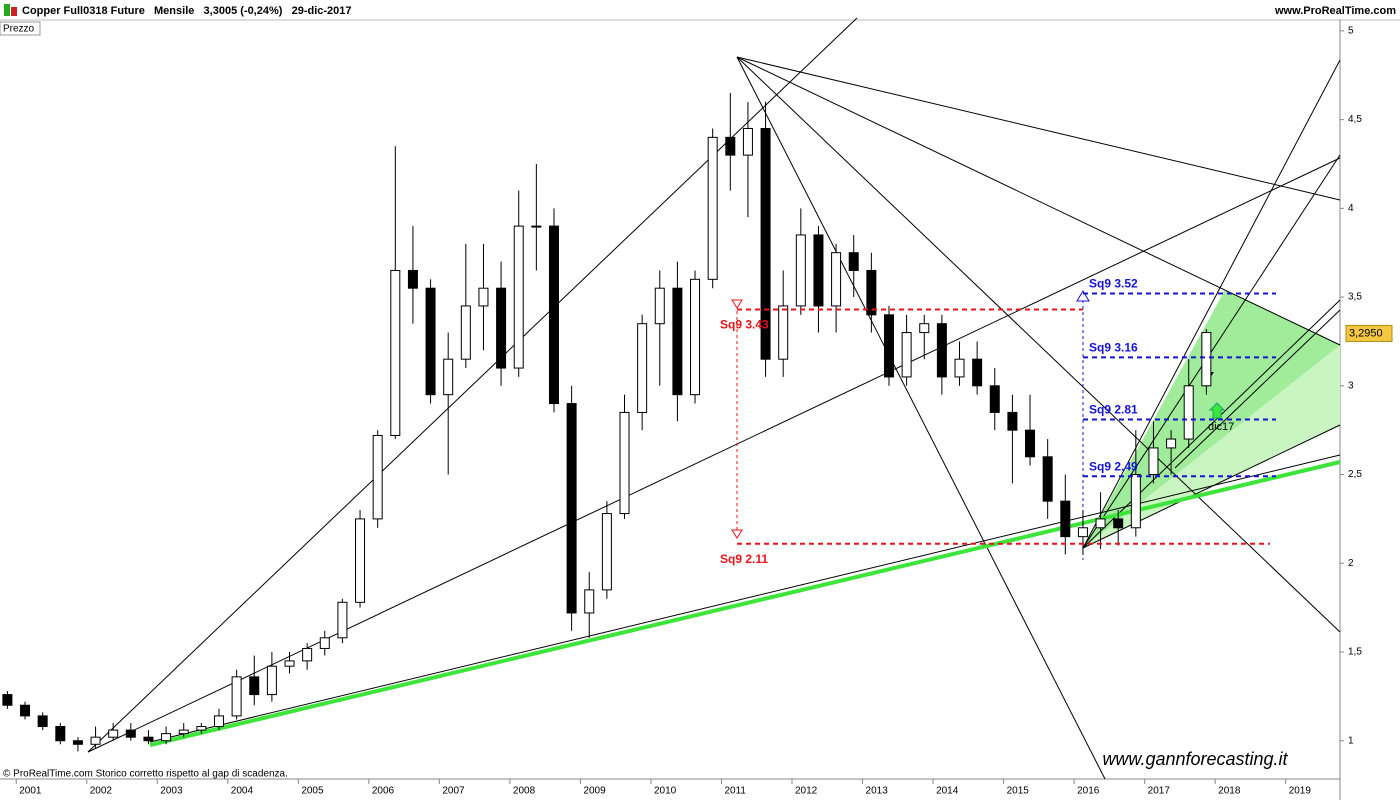  I want to click on y-tick-label: 4,5, so click(1355, 119).